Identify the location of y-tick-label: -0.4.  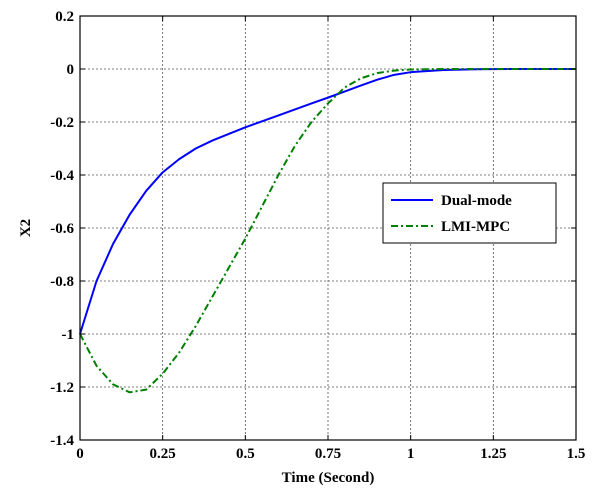
(62, 176).